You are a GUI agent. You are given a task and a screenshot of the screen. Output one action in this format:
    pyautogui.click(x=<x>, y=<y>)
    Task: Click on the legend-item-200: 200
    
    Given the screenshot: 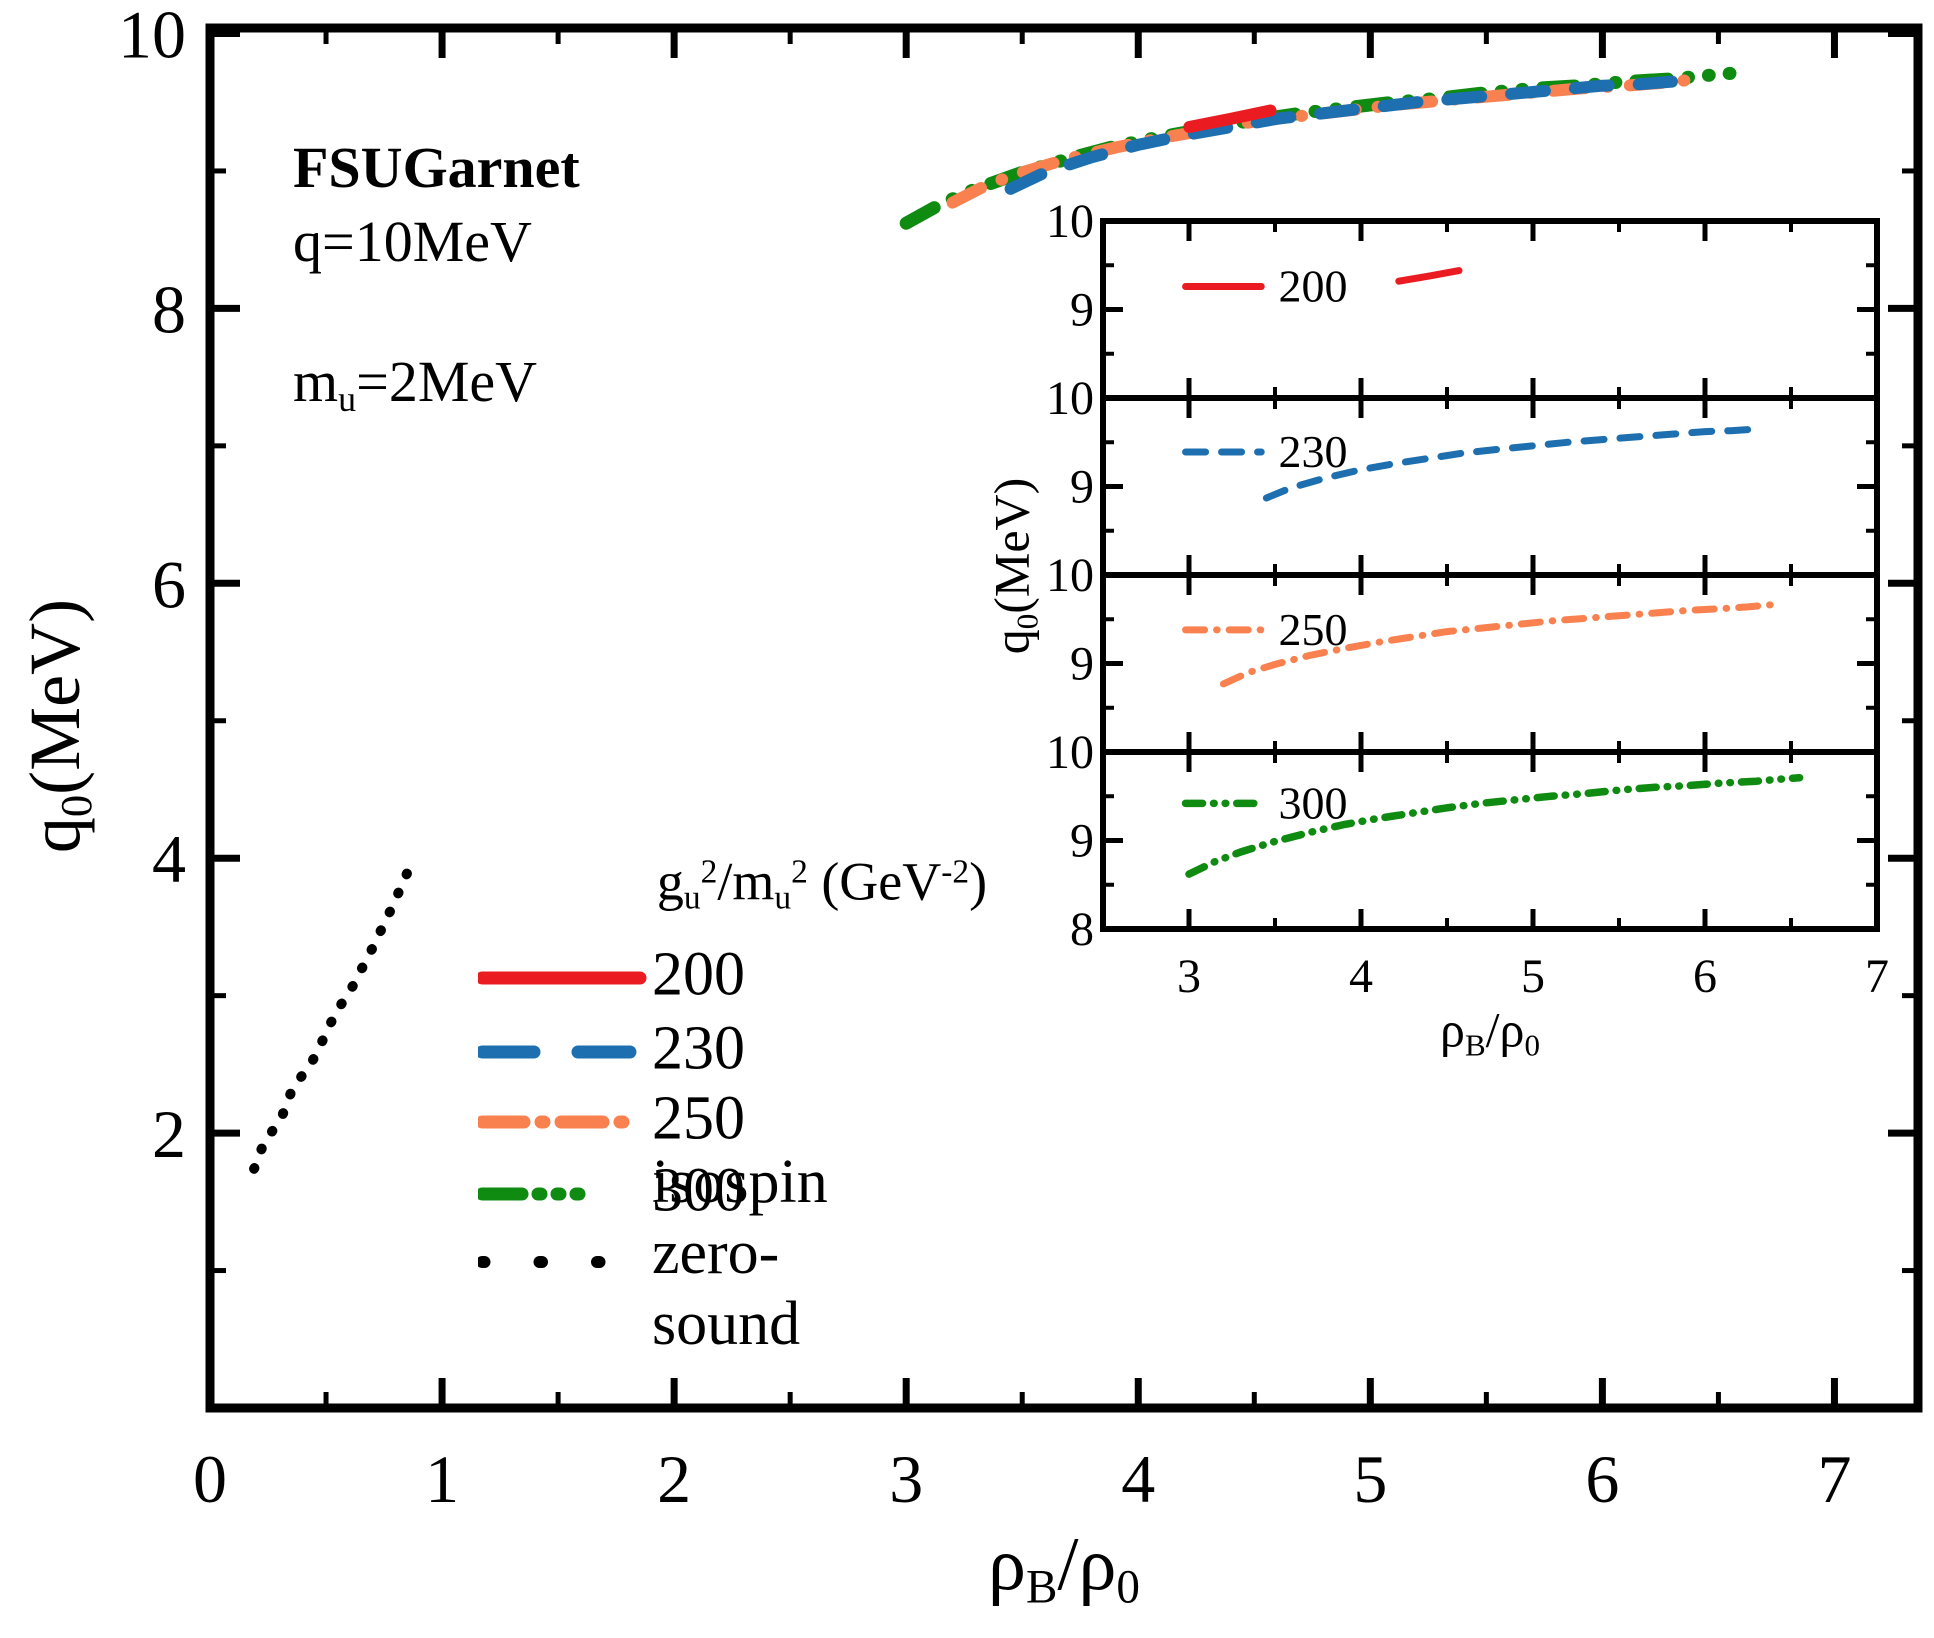 What is the action you would take?
    pyautogui.click(x=610, y=975)
    